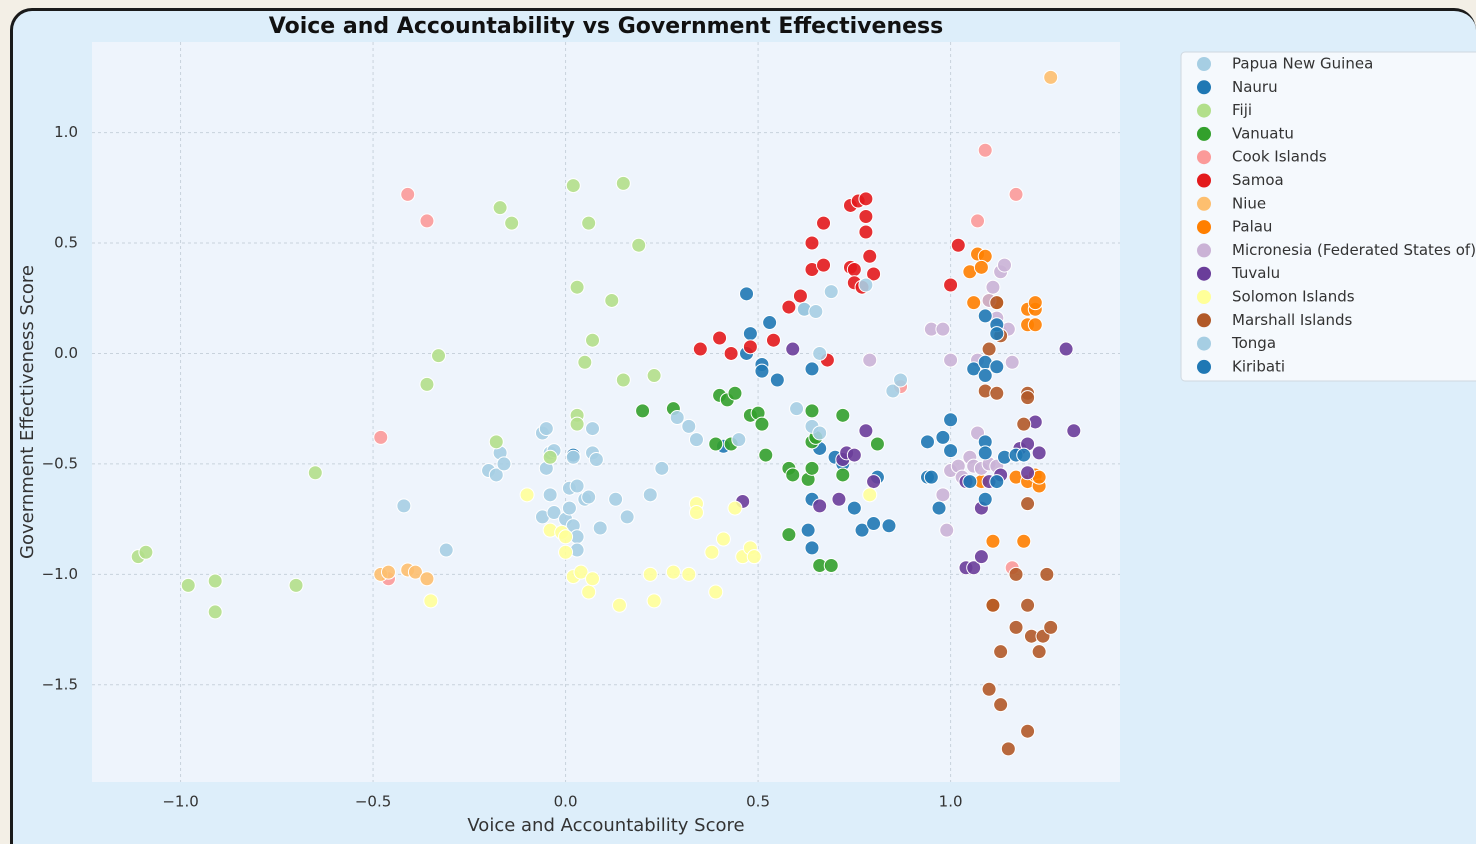 Image resolution: width=1476 pixels, height=844 pixels. I want to click on y-tick-label: −1.0, so click(60, 574).